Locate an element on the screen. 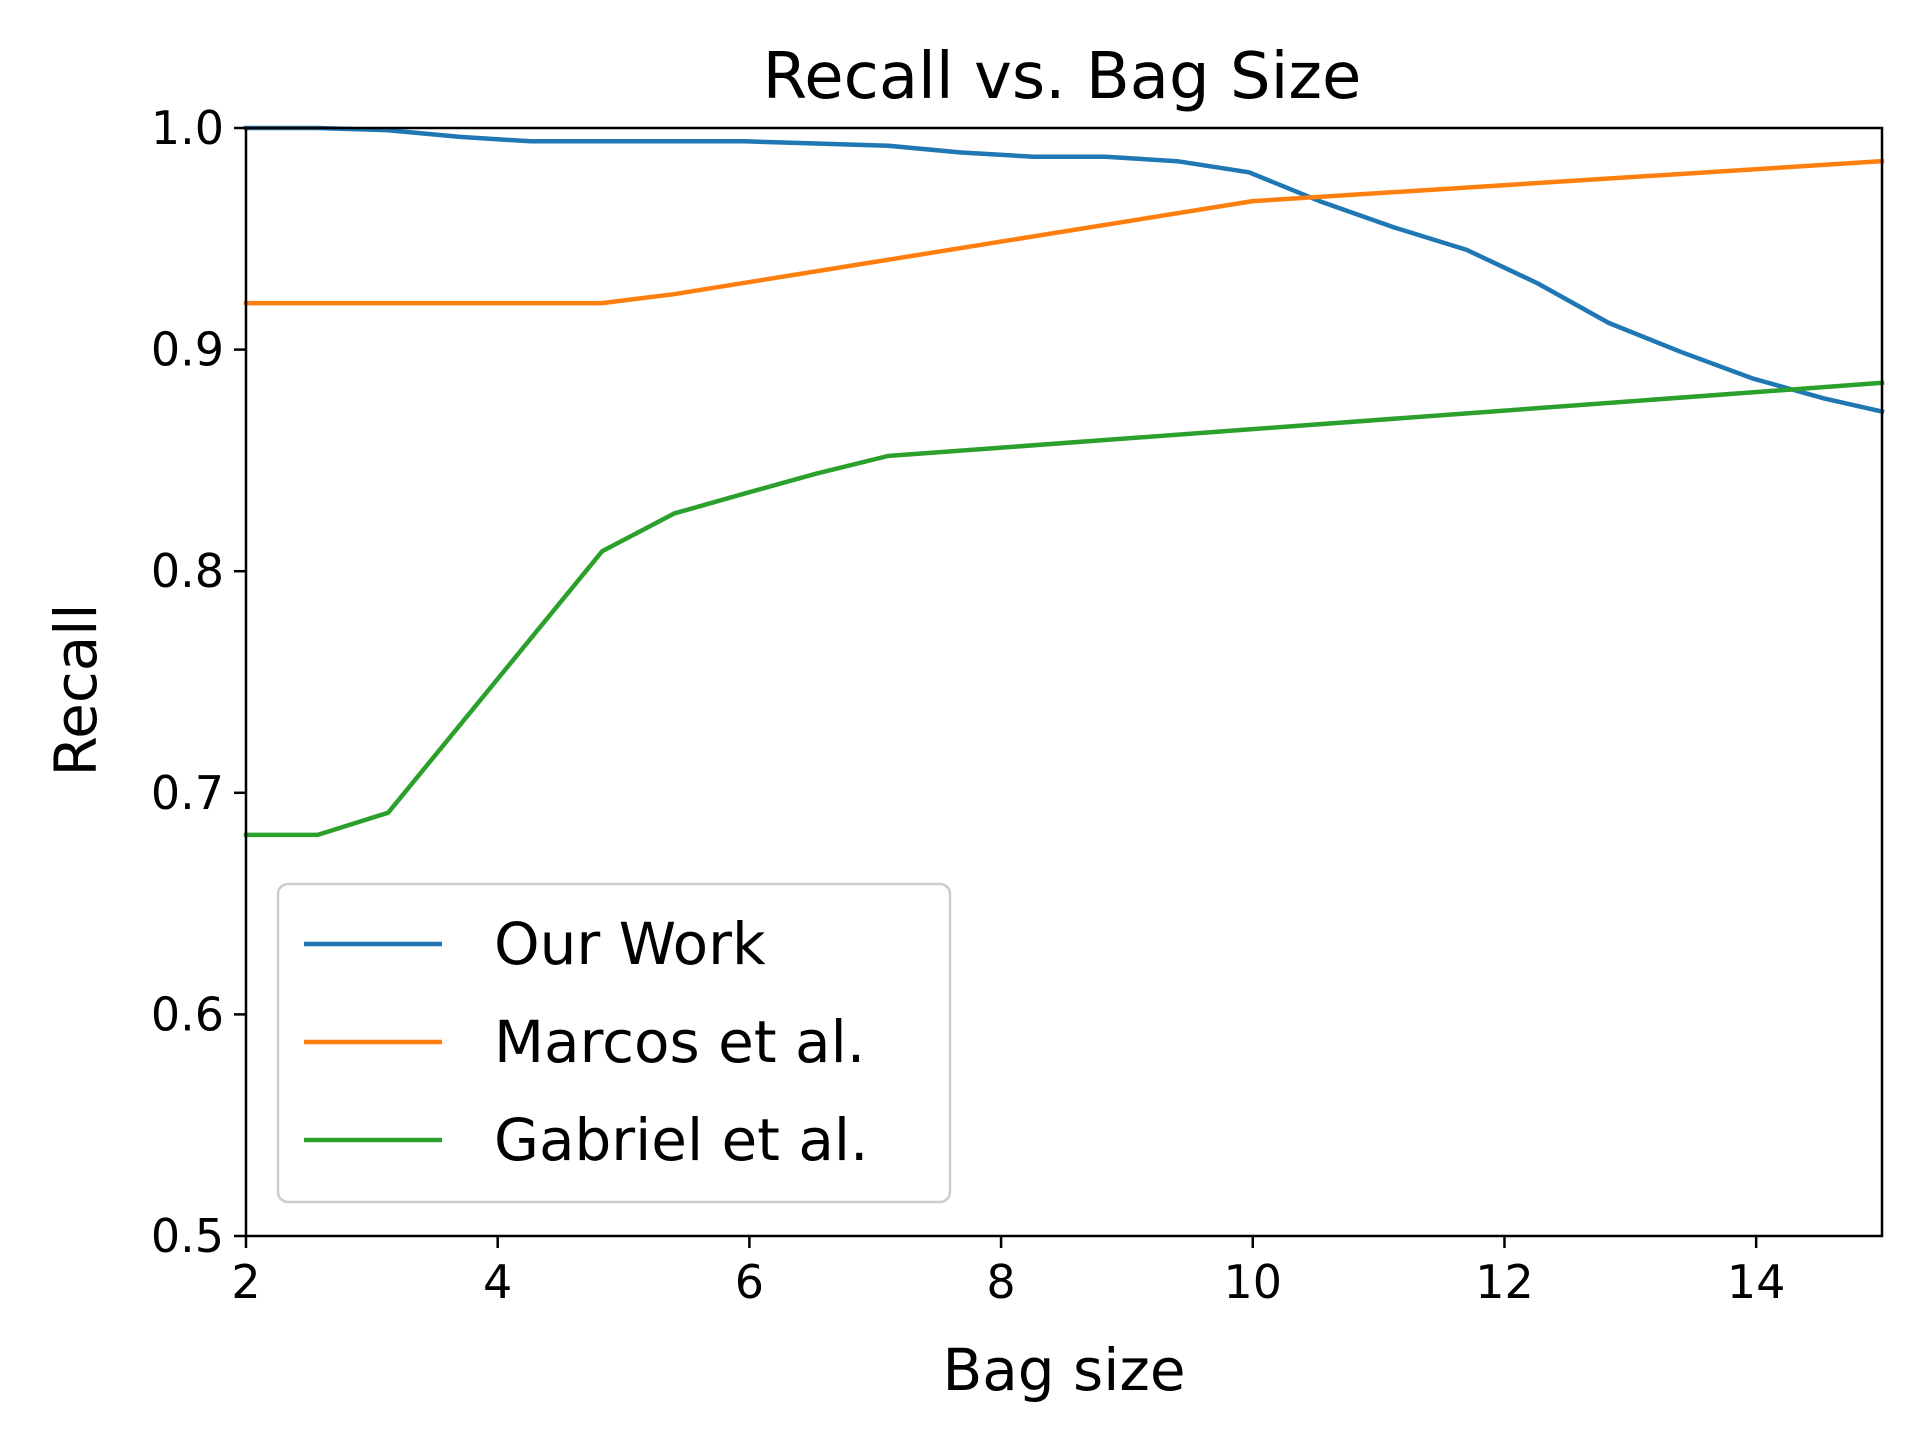 The width and height of the screenshot is (1920, 1440). legend: Our Work Marcos et al. Gabriel et al. is located at coordinates (614, 1043).